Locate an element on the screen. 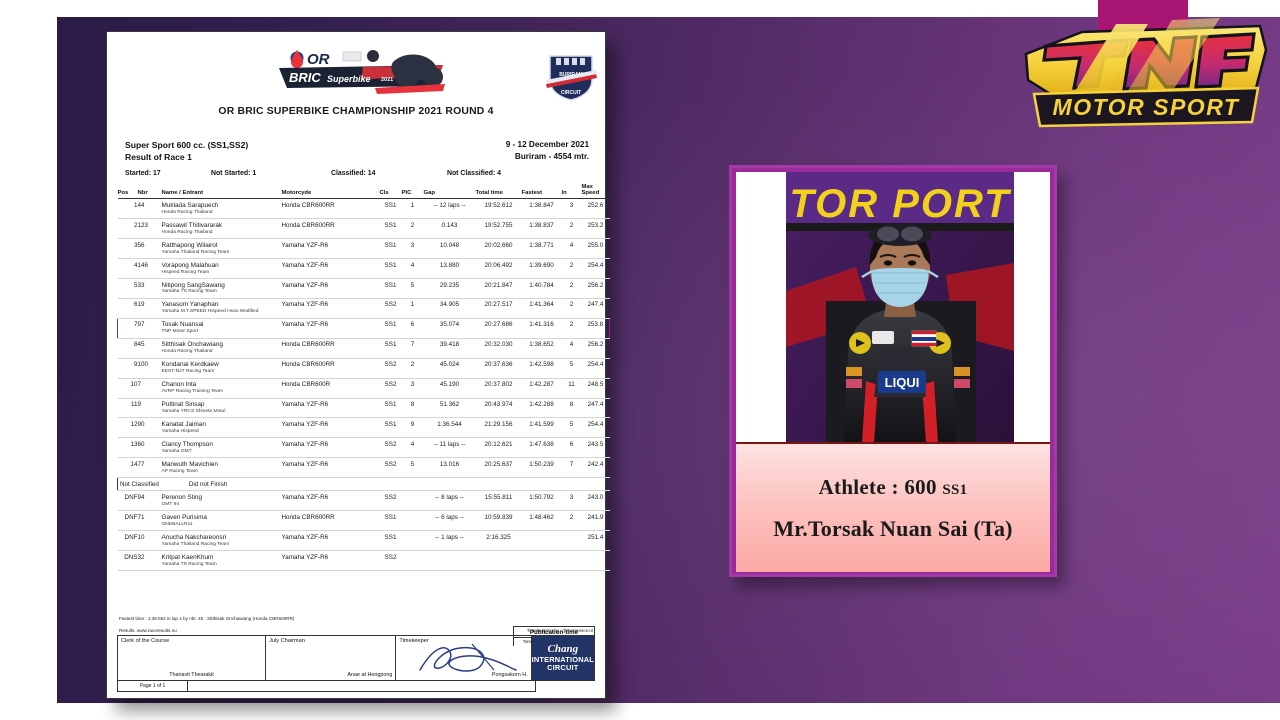 This screenshot has height=720, width=1280. rider-name: Clancy Thompson is located at coordinates (187, 444).